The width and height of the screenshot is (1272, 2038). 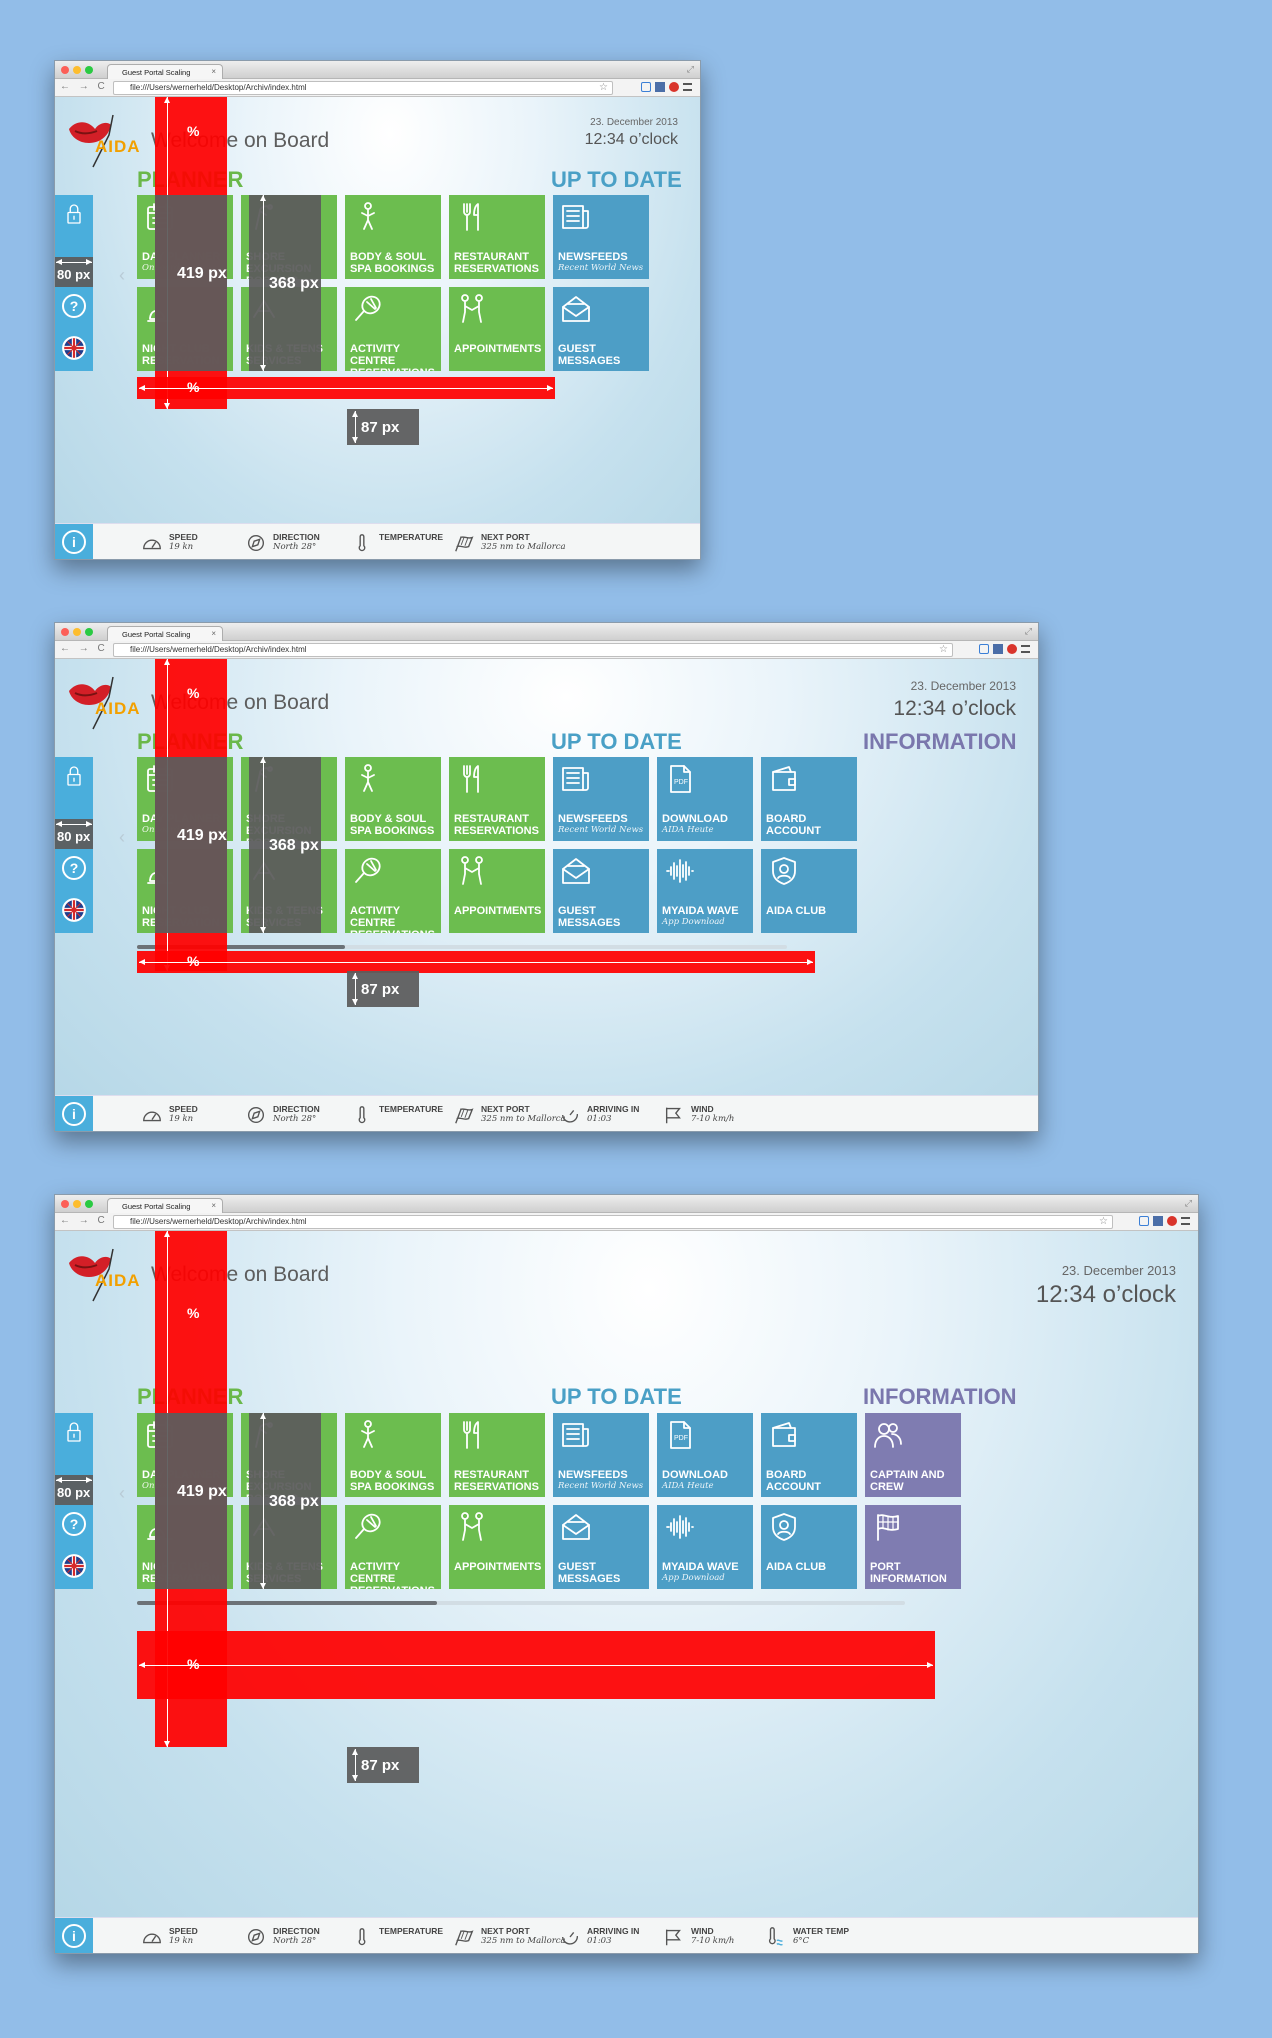 What do you see at coordinates (103, 1274) in the screenshot?
I see `aida-logo: AIDA` at bounding box center [103, 1274].